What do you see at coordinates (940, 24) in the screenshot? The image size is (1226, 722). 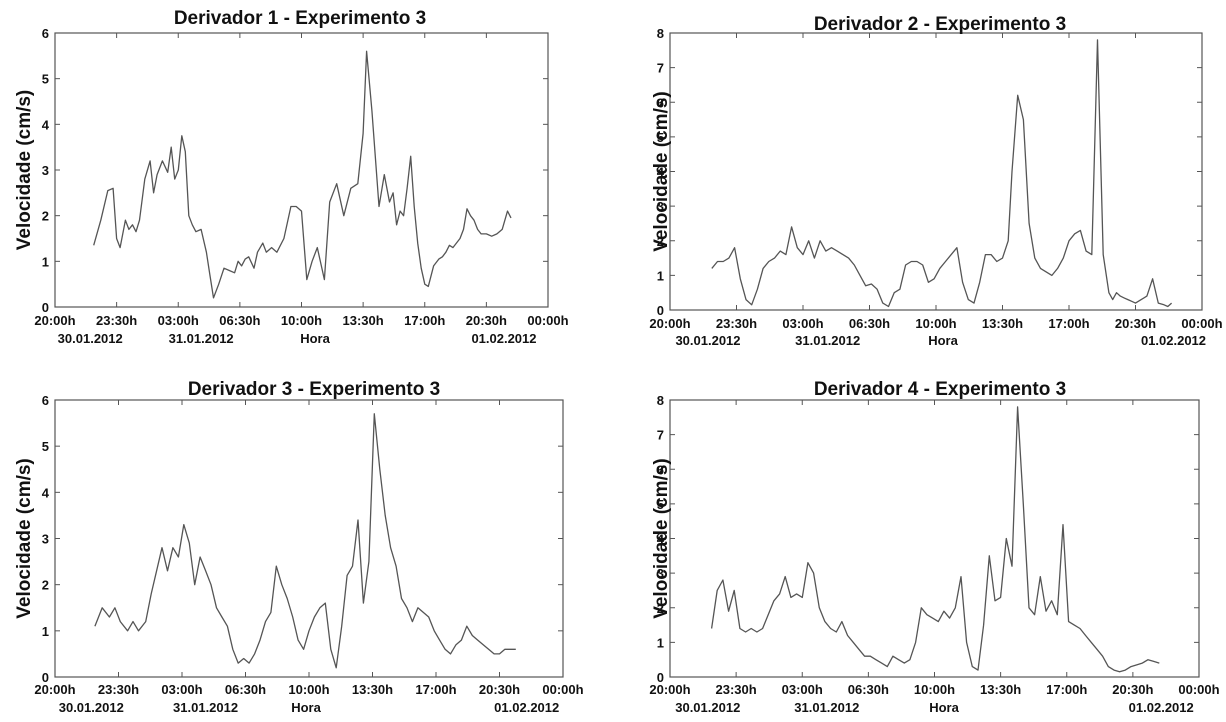 I see `chart-title: Derivador 2 - Experimento 3` at bounding box center [940, 24].